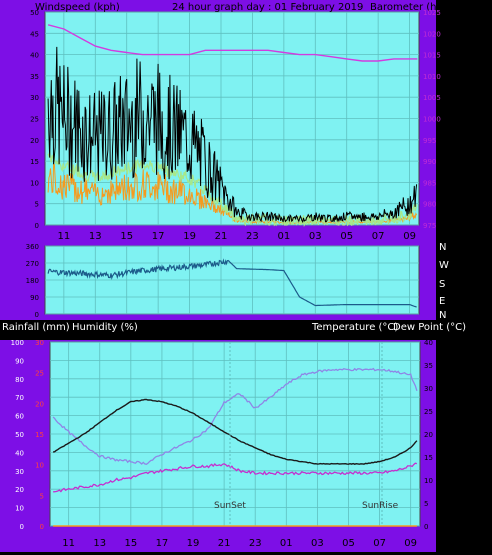 The image size is (492, 555). Describe the element at coordinates (19, 509) in the screenshot. I see `humidity-tick-label: 10` at that location.